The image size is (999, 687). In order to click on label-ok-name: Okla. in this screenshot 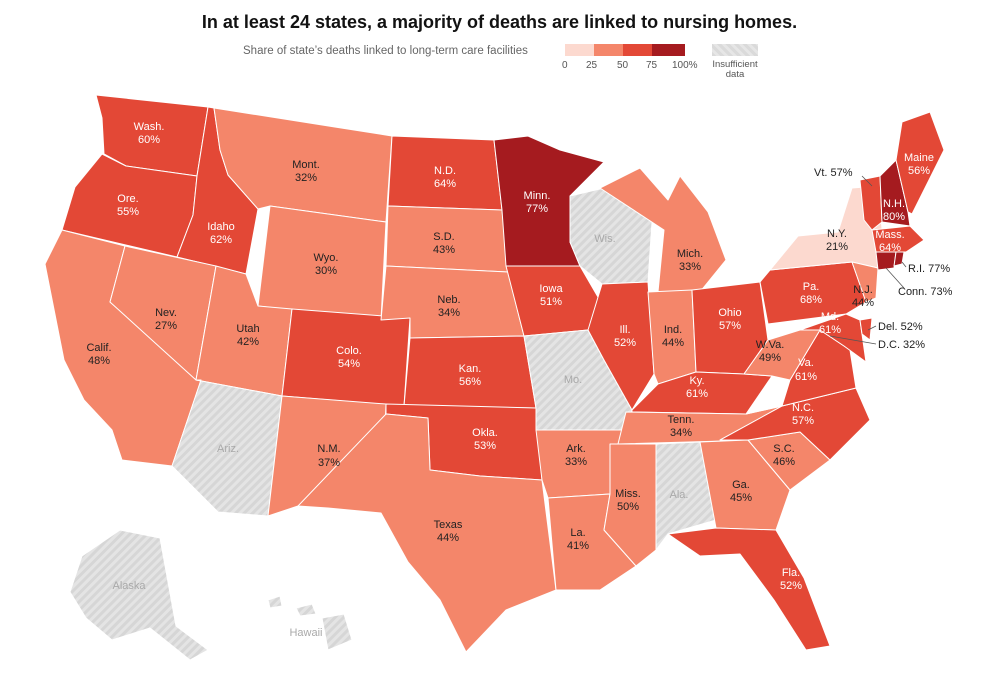, I will do `click(485, 433)`.